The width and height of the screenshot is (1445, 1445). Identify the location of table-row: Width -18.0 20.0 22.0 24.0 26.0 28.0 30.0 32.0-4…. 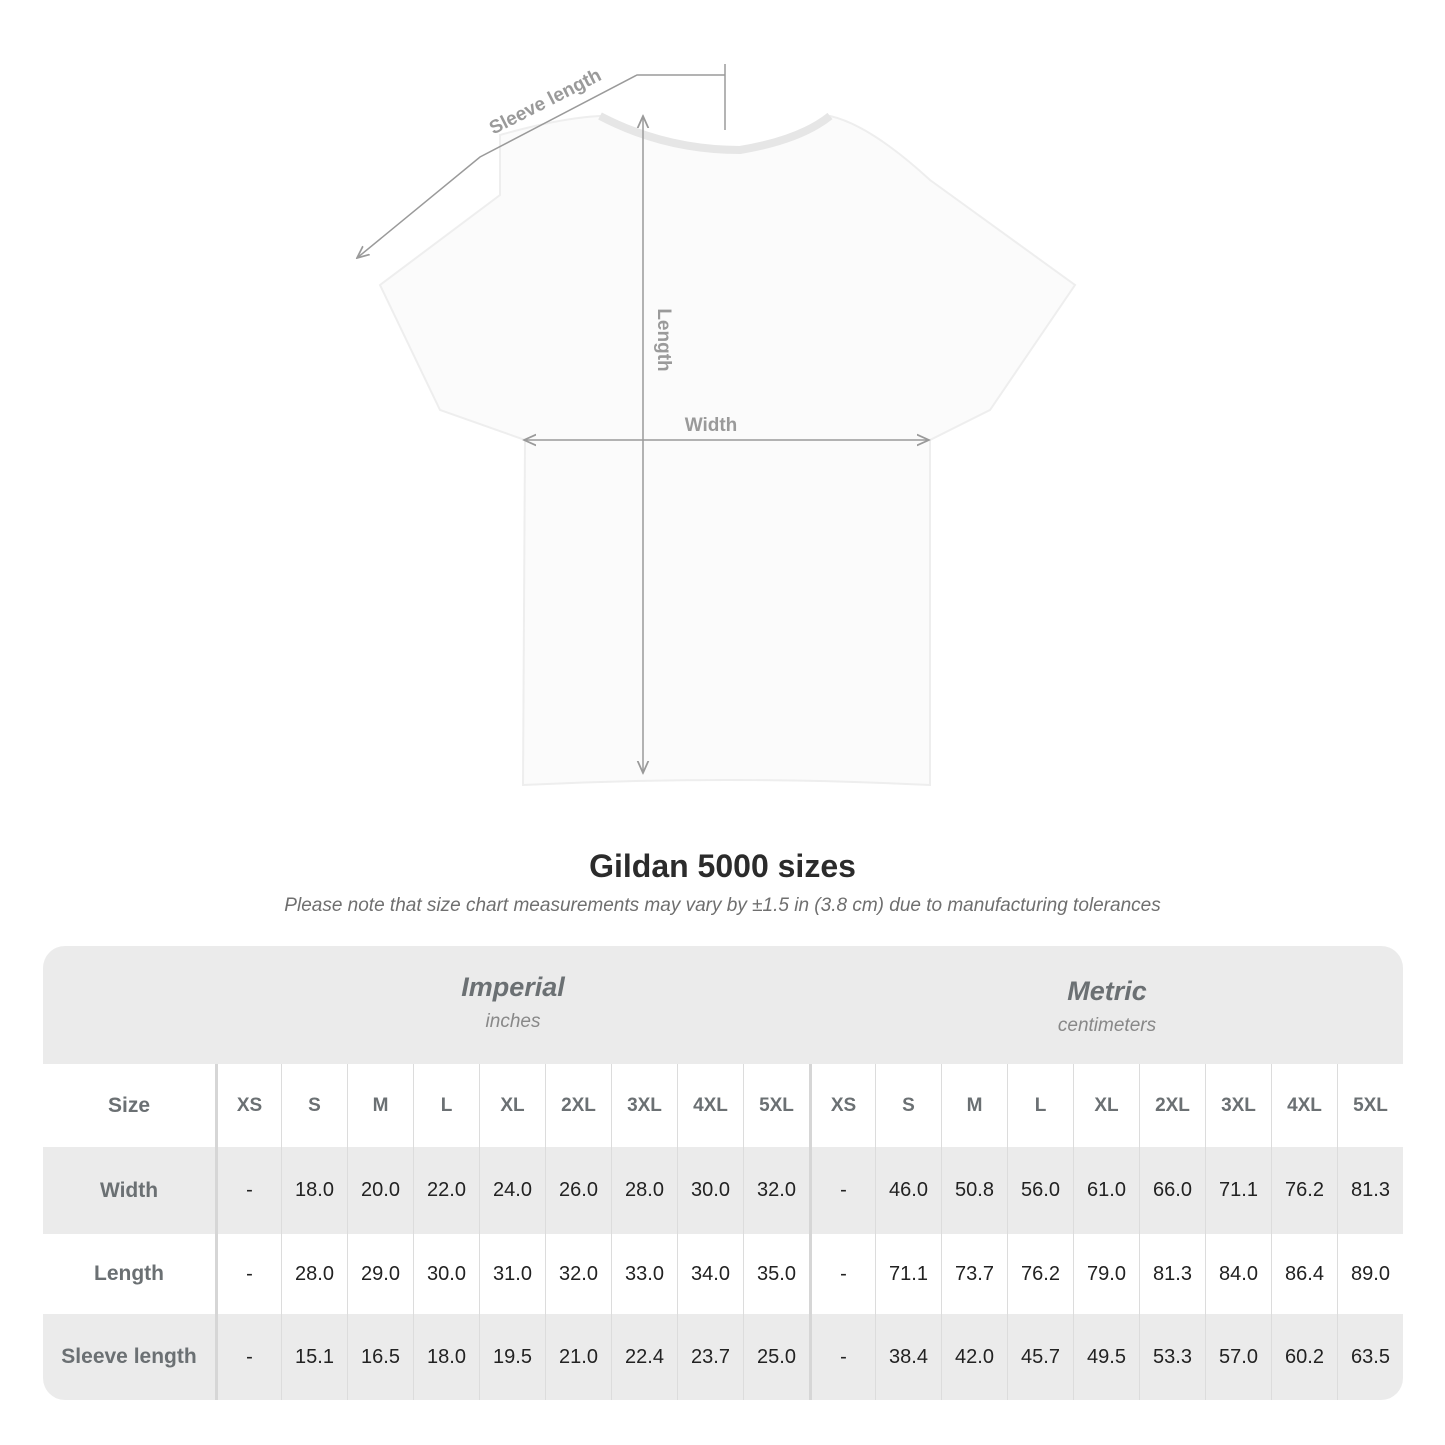
(723, 1190).